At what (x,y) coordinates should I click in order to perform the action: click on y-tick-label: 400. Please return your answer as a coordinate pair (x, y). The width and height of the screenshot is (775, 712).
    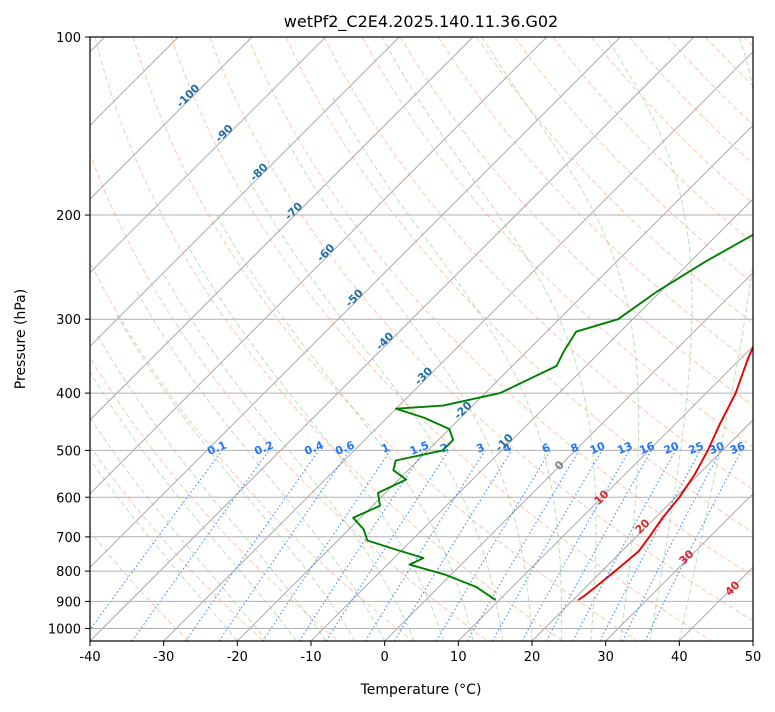
    Looking at the image, I should click on (68, 394).